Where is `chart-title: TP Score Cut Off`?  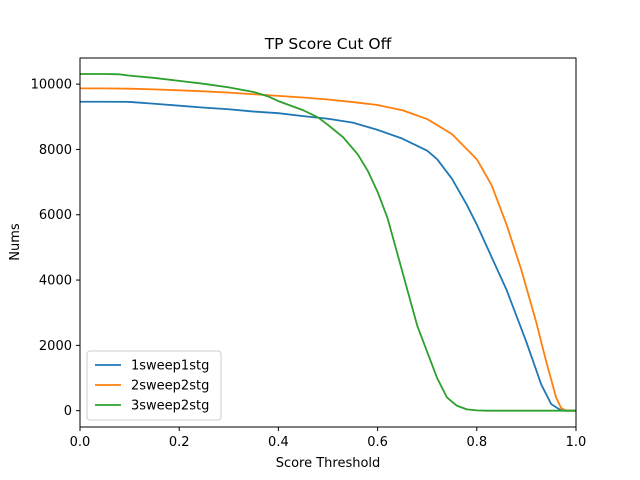
chart-title: TP Score Cut Off is located at coordinates (328, 44).